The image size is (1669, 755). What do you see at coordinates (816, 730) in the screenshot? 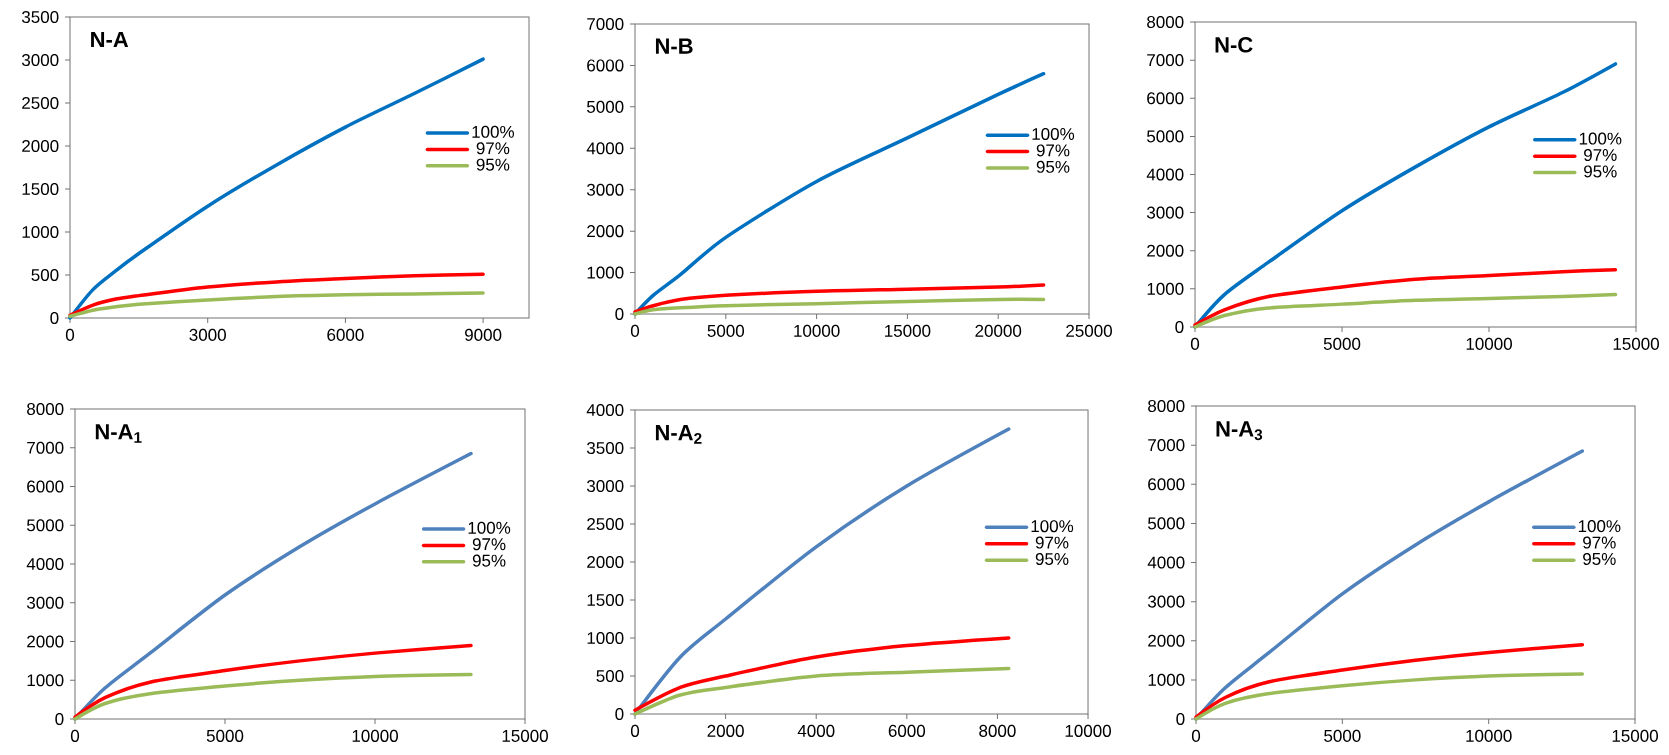
I see `x-tick-label: 4000` at bounding box center [816, 730].